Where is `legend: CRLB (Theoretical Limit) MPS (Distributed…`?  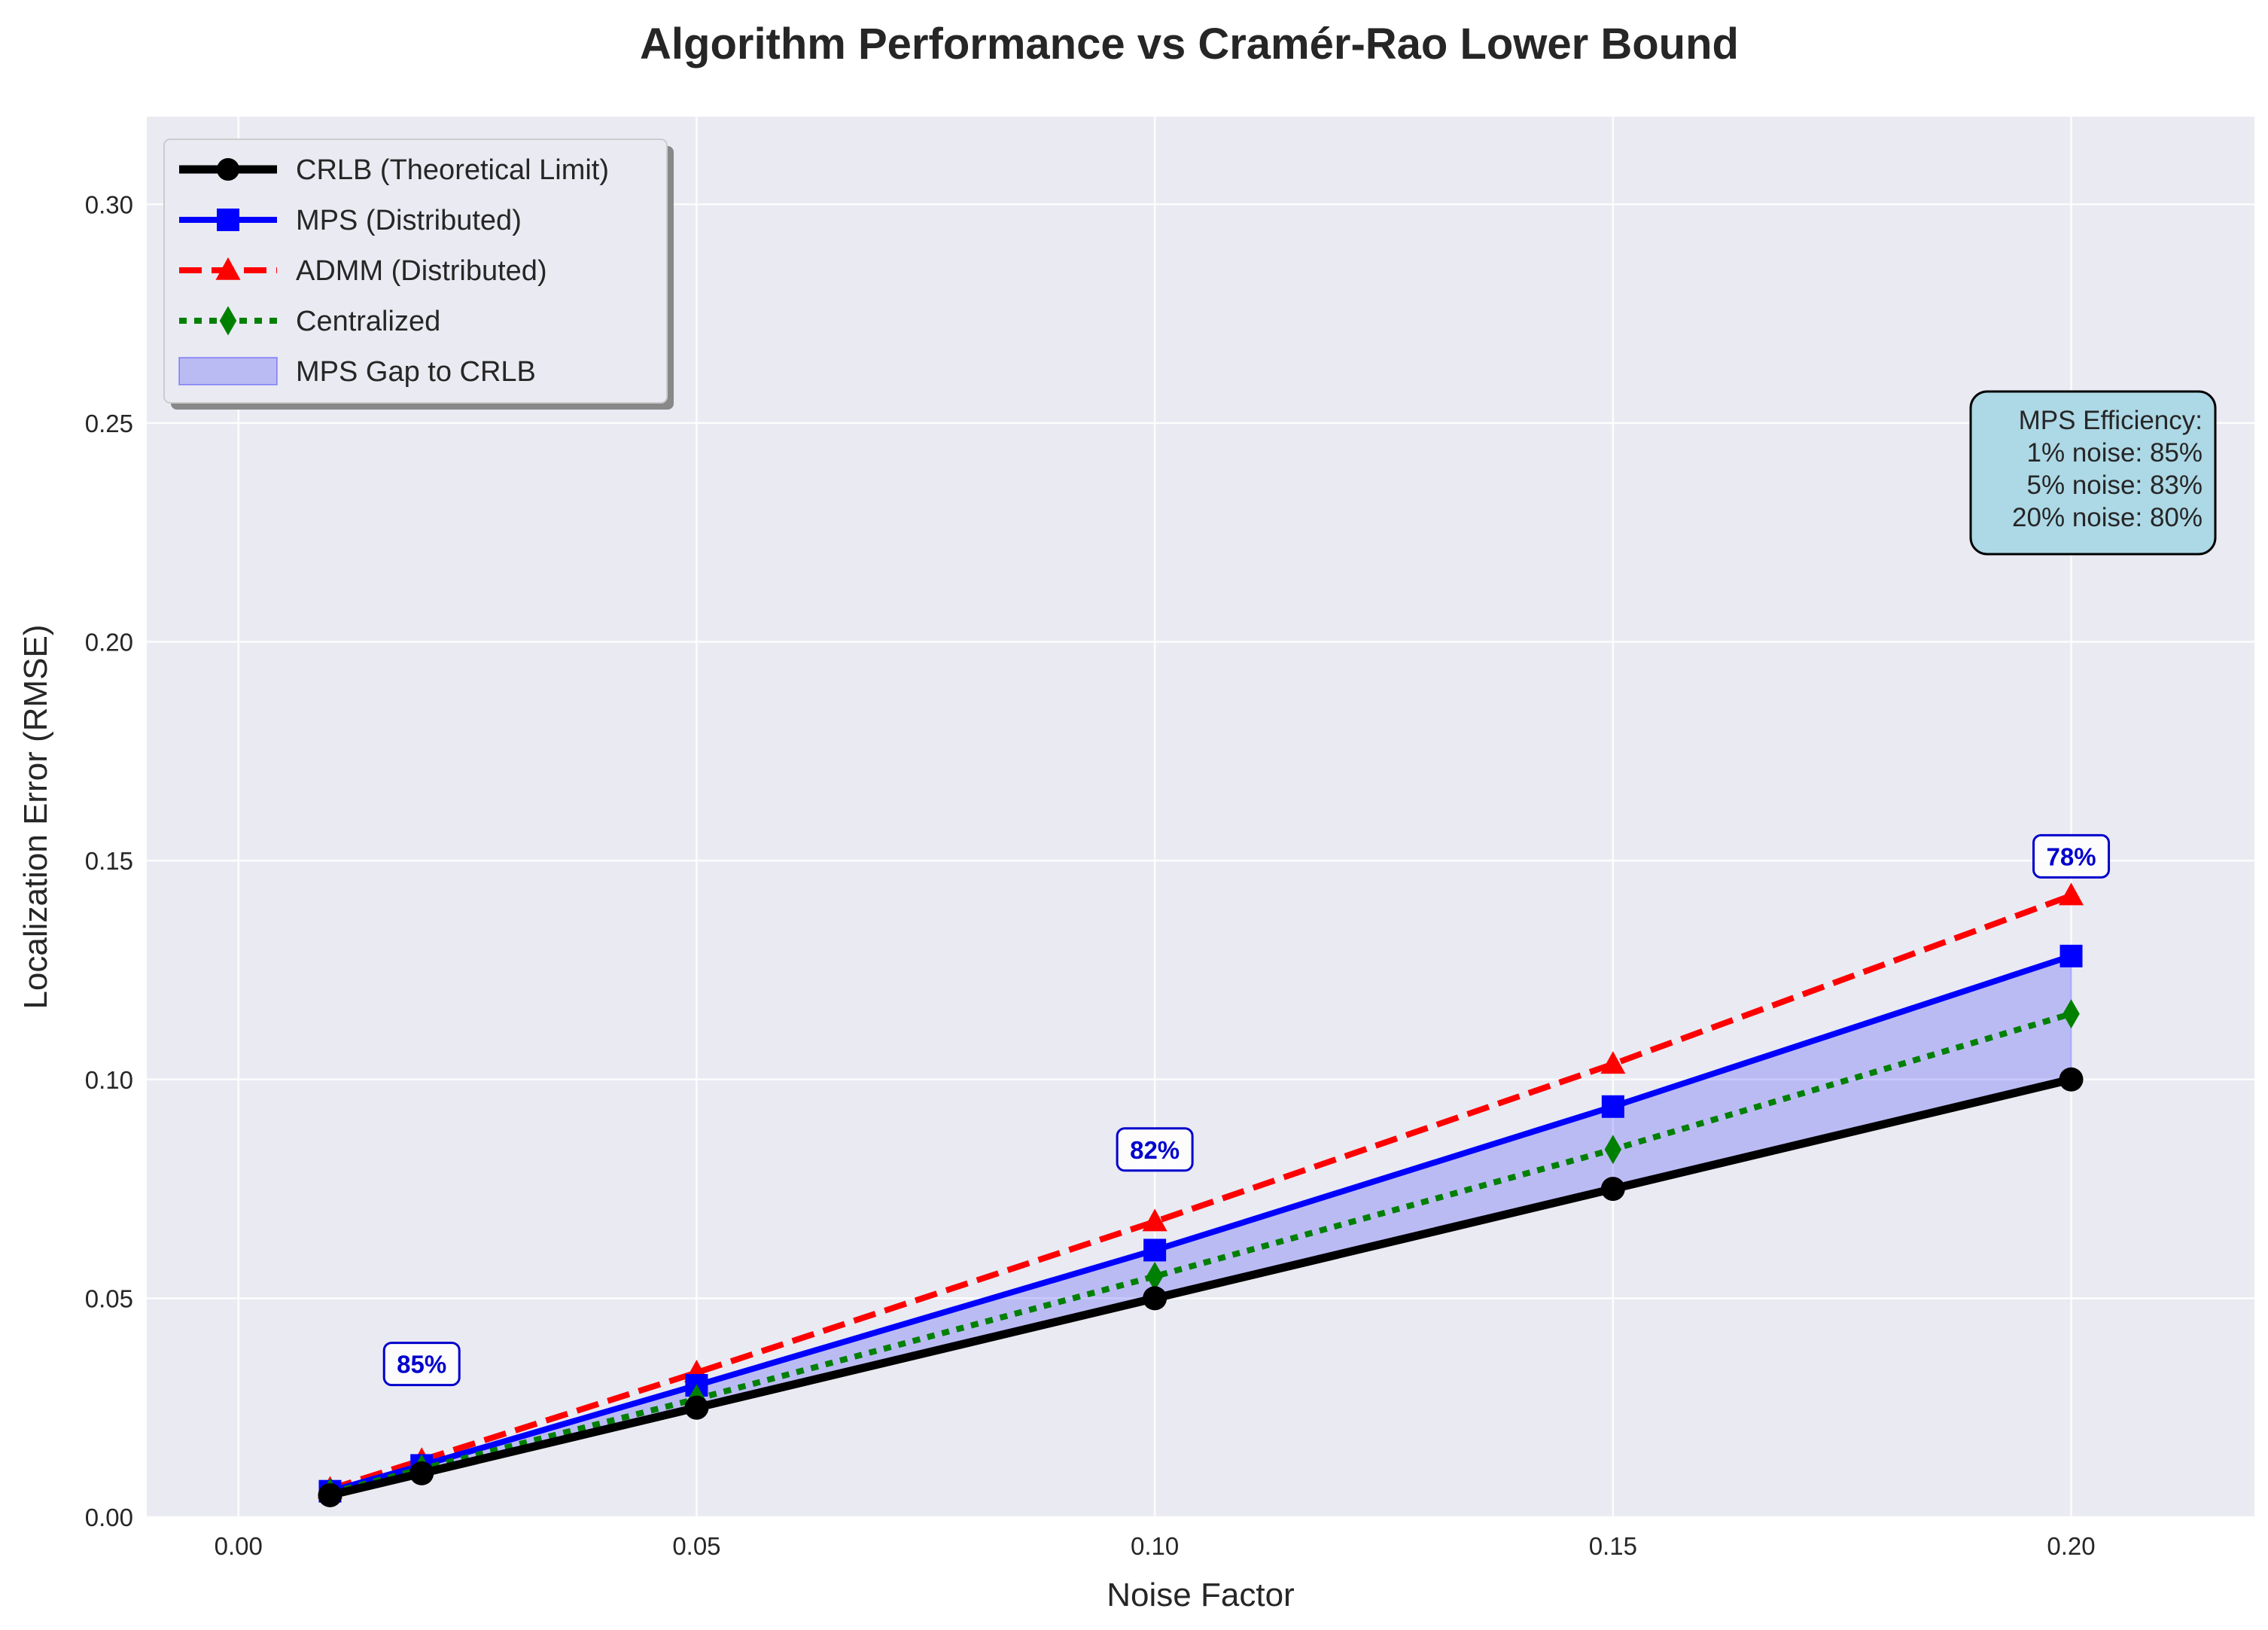
legend: CRLB (Theoretical Limit) MPS (Distributed… is located at coordinates (418, 274).